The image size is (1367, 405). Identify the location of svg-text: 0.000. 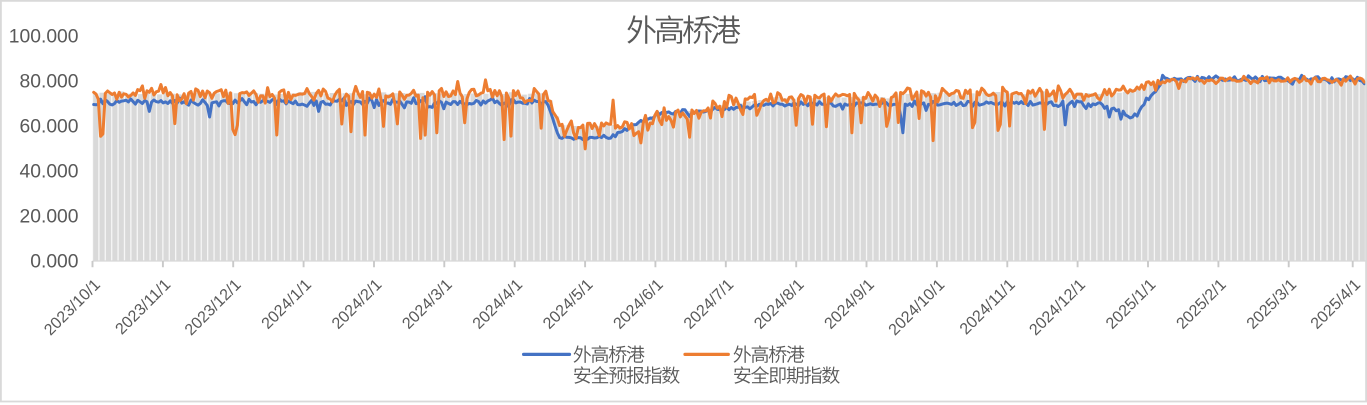
(54, 261).